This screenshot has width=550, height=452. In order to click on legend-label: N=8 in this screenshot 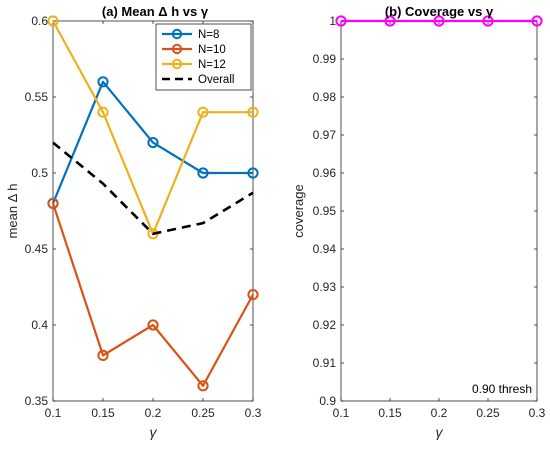, I will do `click(208, 35)`.